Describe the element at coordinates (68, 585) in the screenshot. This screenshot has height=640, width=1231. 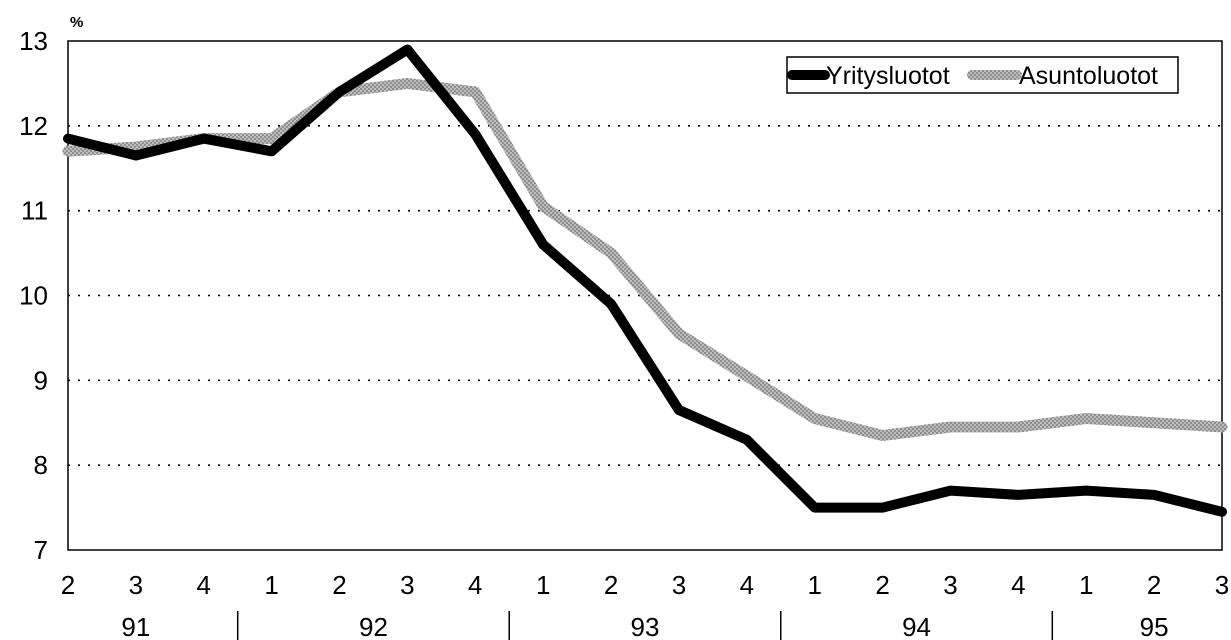
I see `x-quarter-label-0: 2` at that location.